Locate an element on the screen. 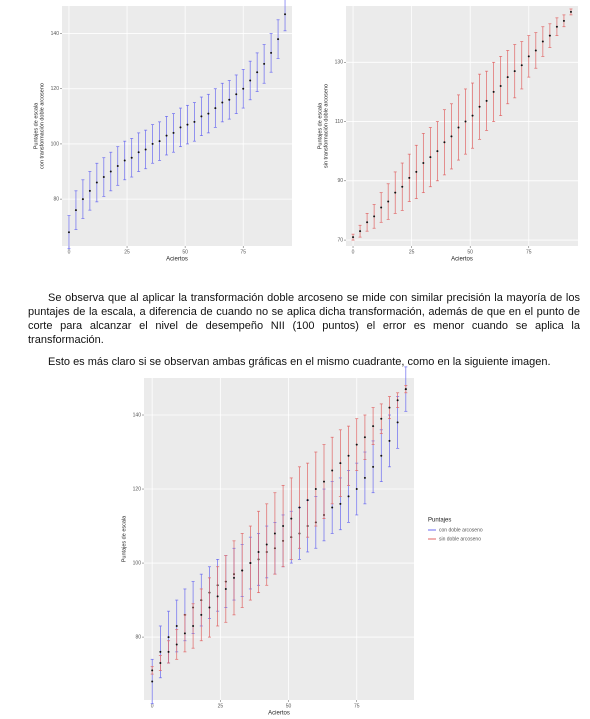 Image resolution: width=590 pixels, height=719 pixels. y-tick-label: 120 is located at coordinates (137, 489).